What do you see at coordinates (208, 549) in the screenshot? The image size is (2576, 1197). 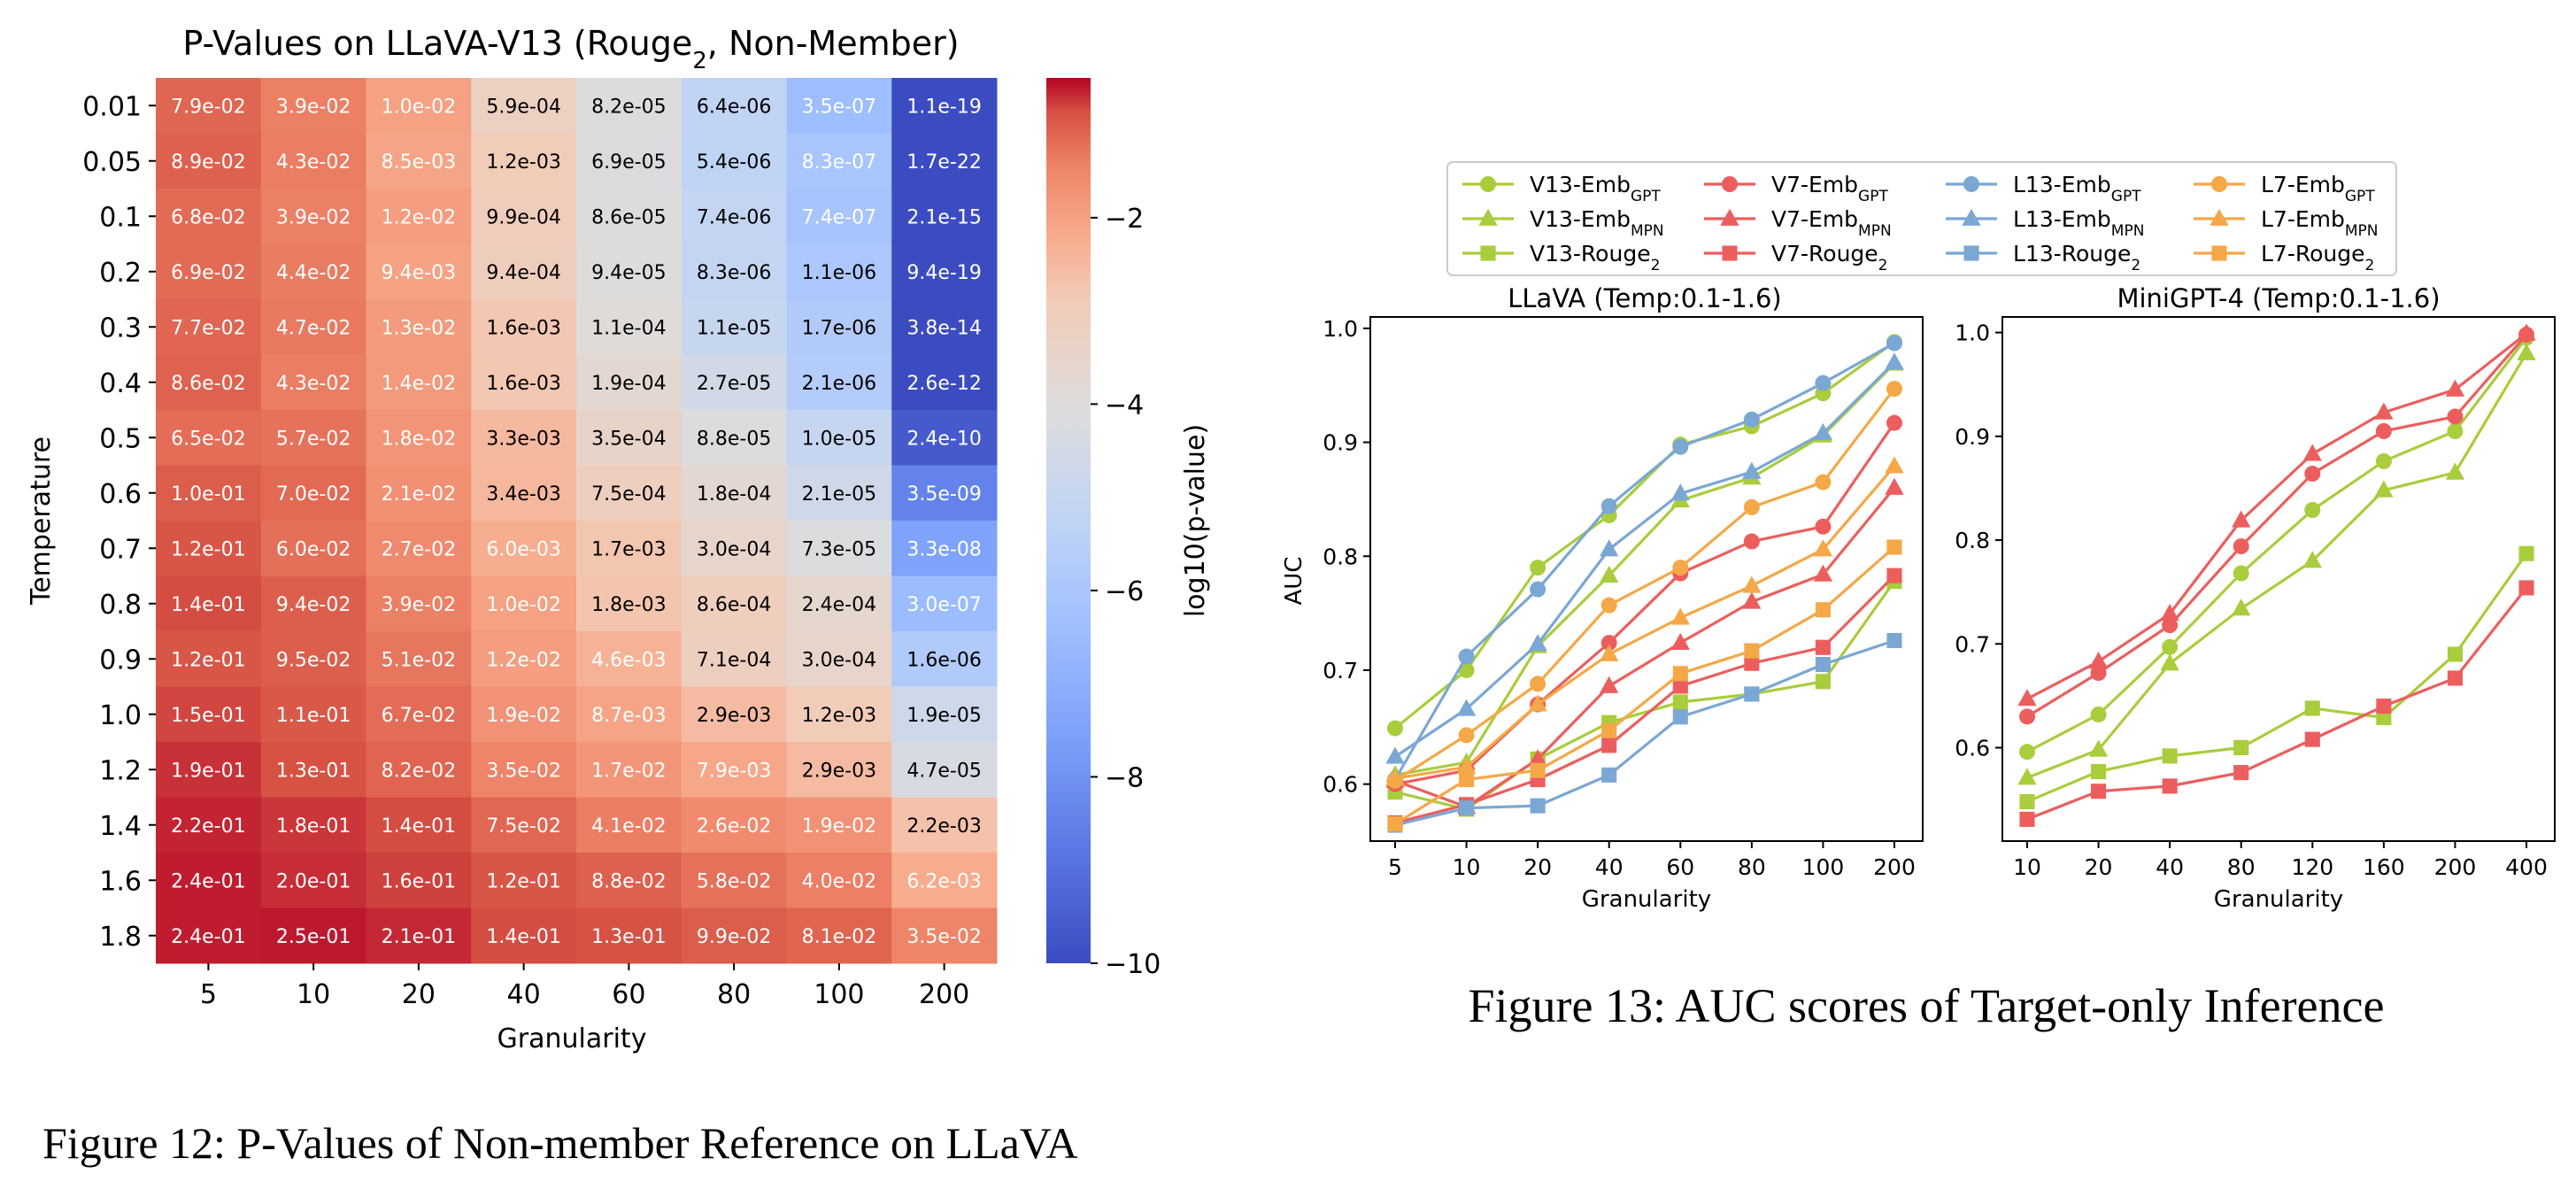 I see `heatmap-cell-label: 1.2e-01` at bounding box center [208, 549].